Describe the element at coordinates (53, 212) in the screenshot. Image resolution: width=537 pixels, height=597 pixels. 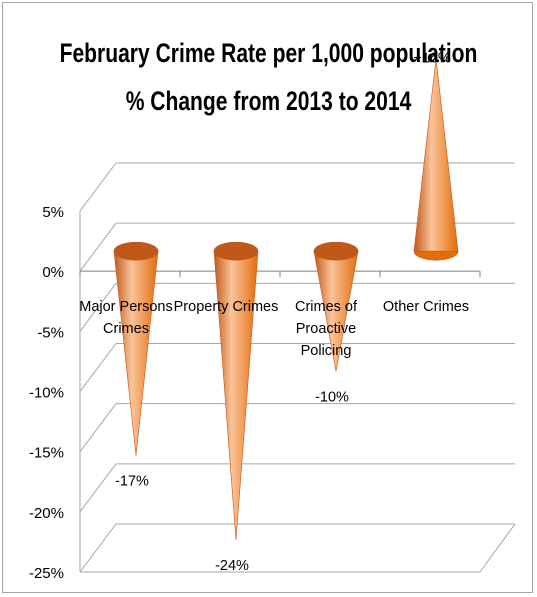
I see `y-tick-label: 5%` at that location.